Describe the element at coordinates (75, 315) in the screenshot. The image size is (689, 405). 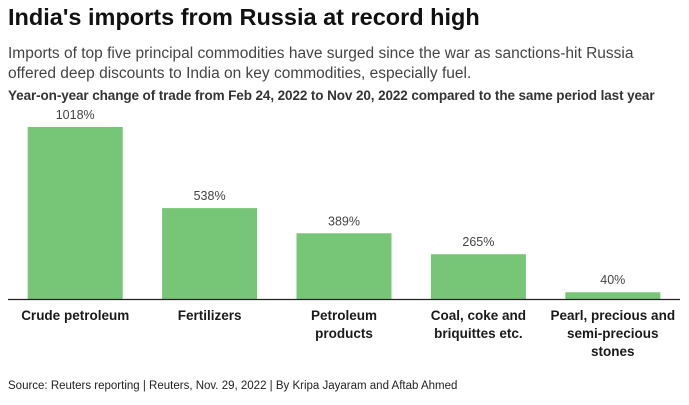
I see `category-label-0: Crude petroleum` at that location.